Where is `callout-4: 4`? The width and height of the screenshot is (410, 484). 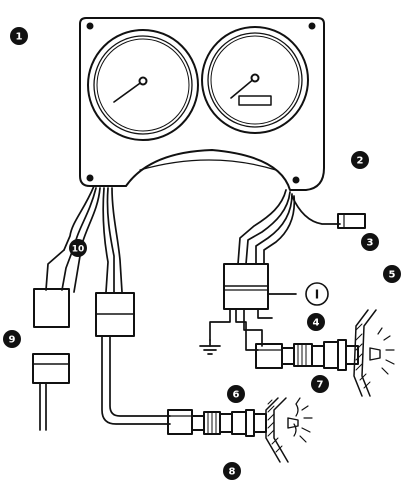 callout-4: 4 is located at coordinates (316, 322).